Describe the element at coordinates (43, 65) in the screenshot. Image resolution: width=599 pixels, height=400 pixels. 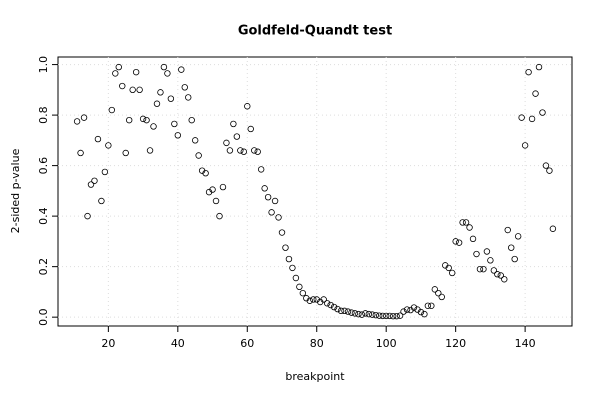
I see `y-tick-label: 1.0` at that location.